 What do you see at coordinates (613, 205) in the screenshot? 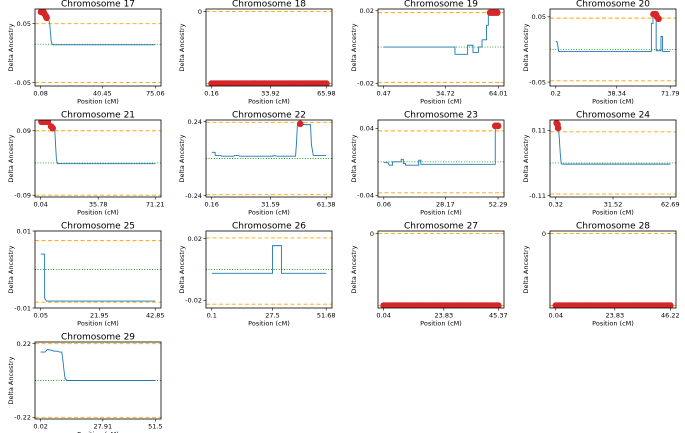
I see `x-tick-label: 31.52` at bounding box center [613, 205].